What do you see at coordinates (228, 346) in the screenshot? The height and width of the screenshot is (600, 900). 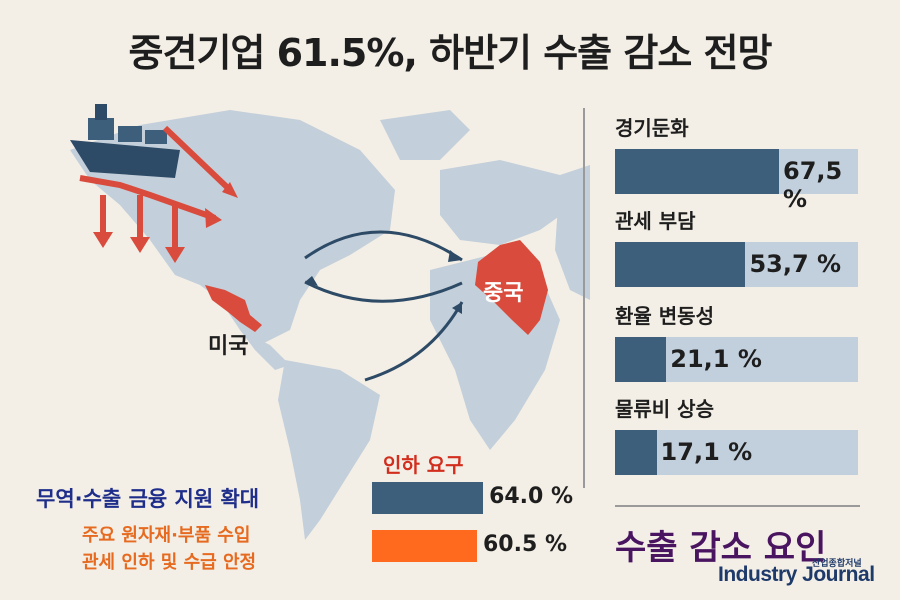 I see `usa-label: 미국` at bounding box center [228, 346].